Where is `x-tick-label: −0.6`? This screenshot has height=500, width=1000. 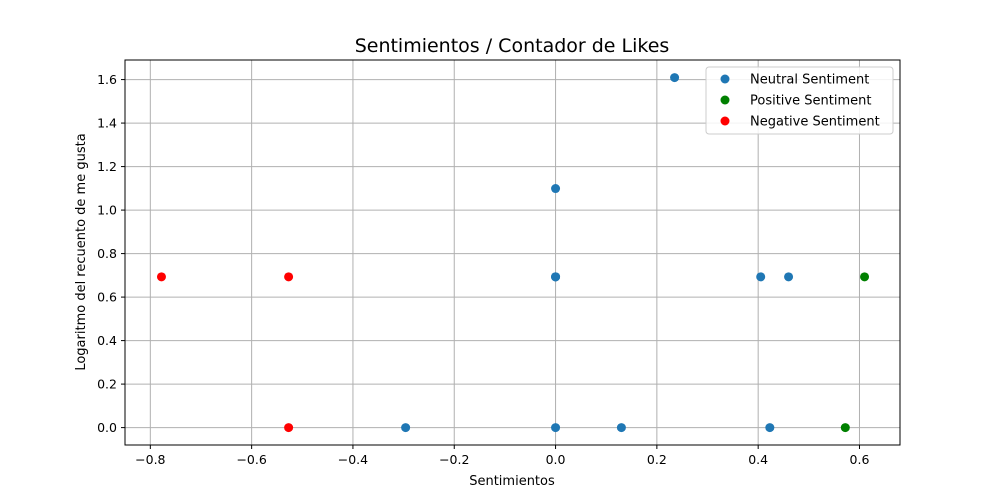
x-tick-label: −0.6 is located at coordinates (251, 459).